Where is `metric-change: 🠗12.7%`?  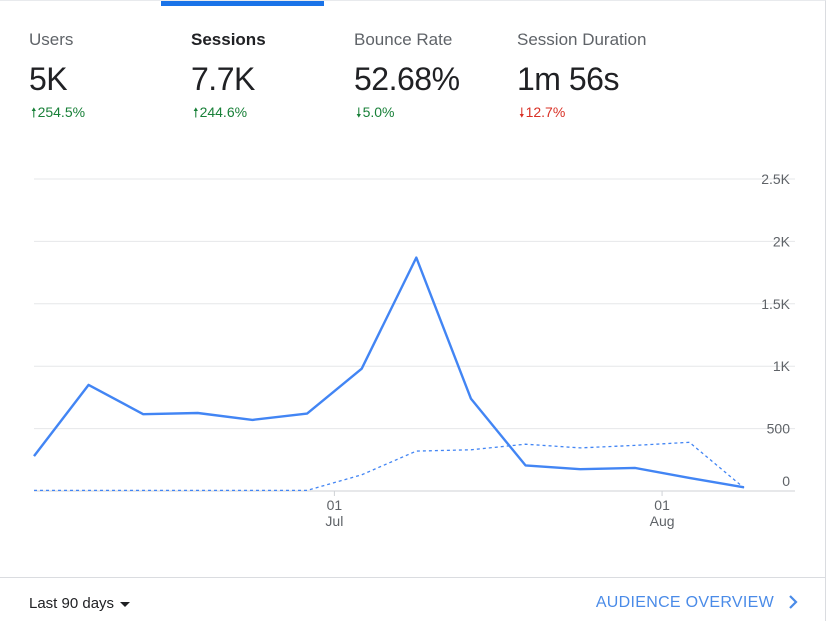 metric-change: 🠗12.7% is located at coordinates (542, 115).